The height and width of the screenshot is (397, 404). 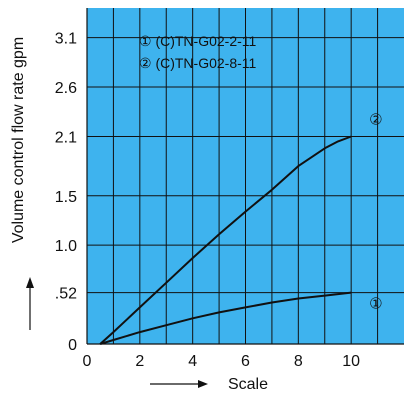 What do you see at coordinates (203, 384) in the screenshot?
I see `x-arrow-head` at bounding box center [203, 384].